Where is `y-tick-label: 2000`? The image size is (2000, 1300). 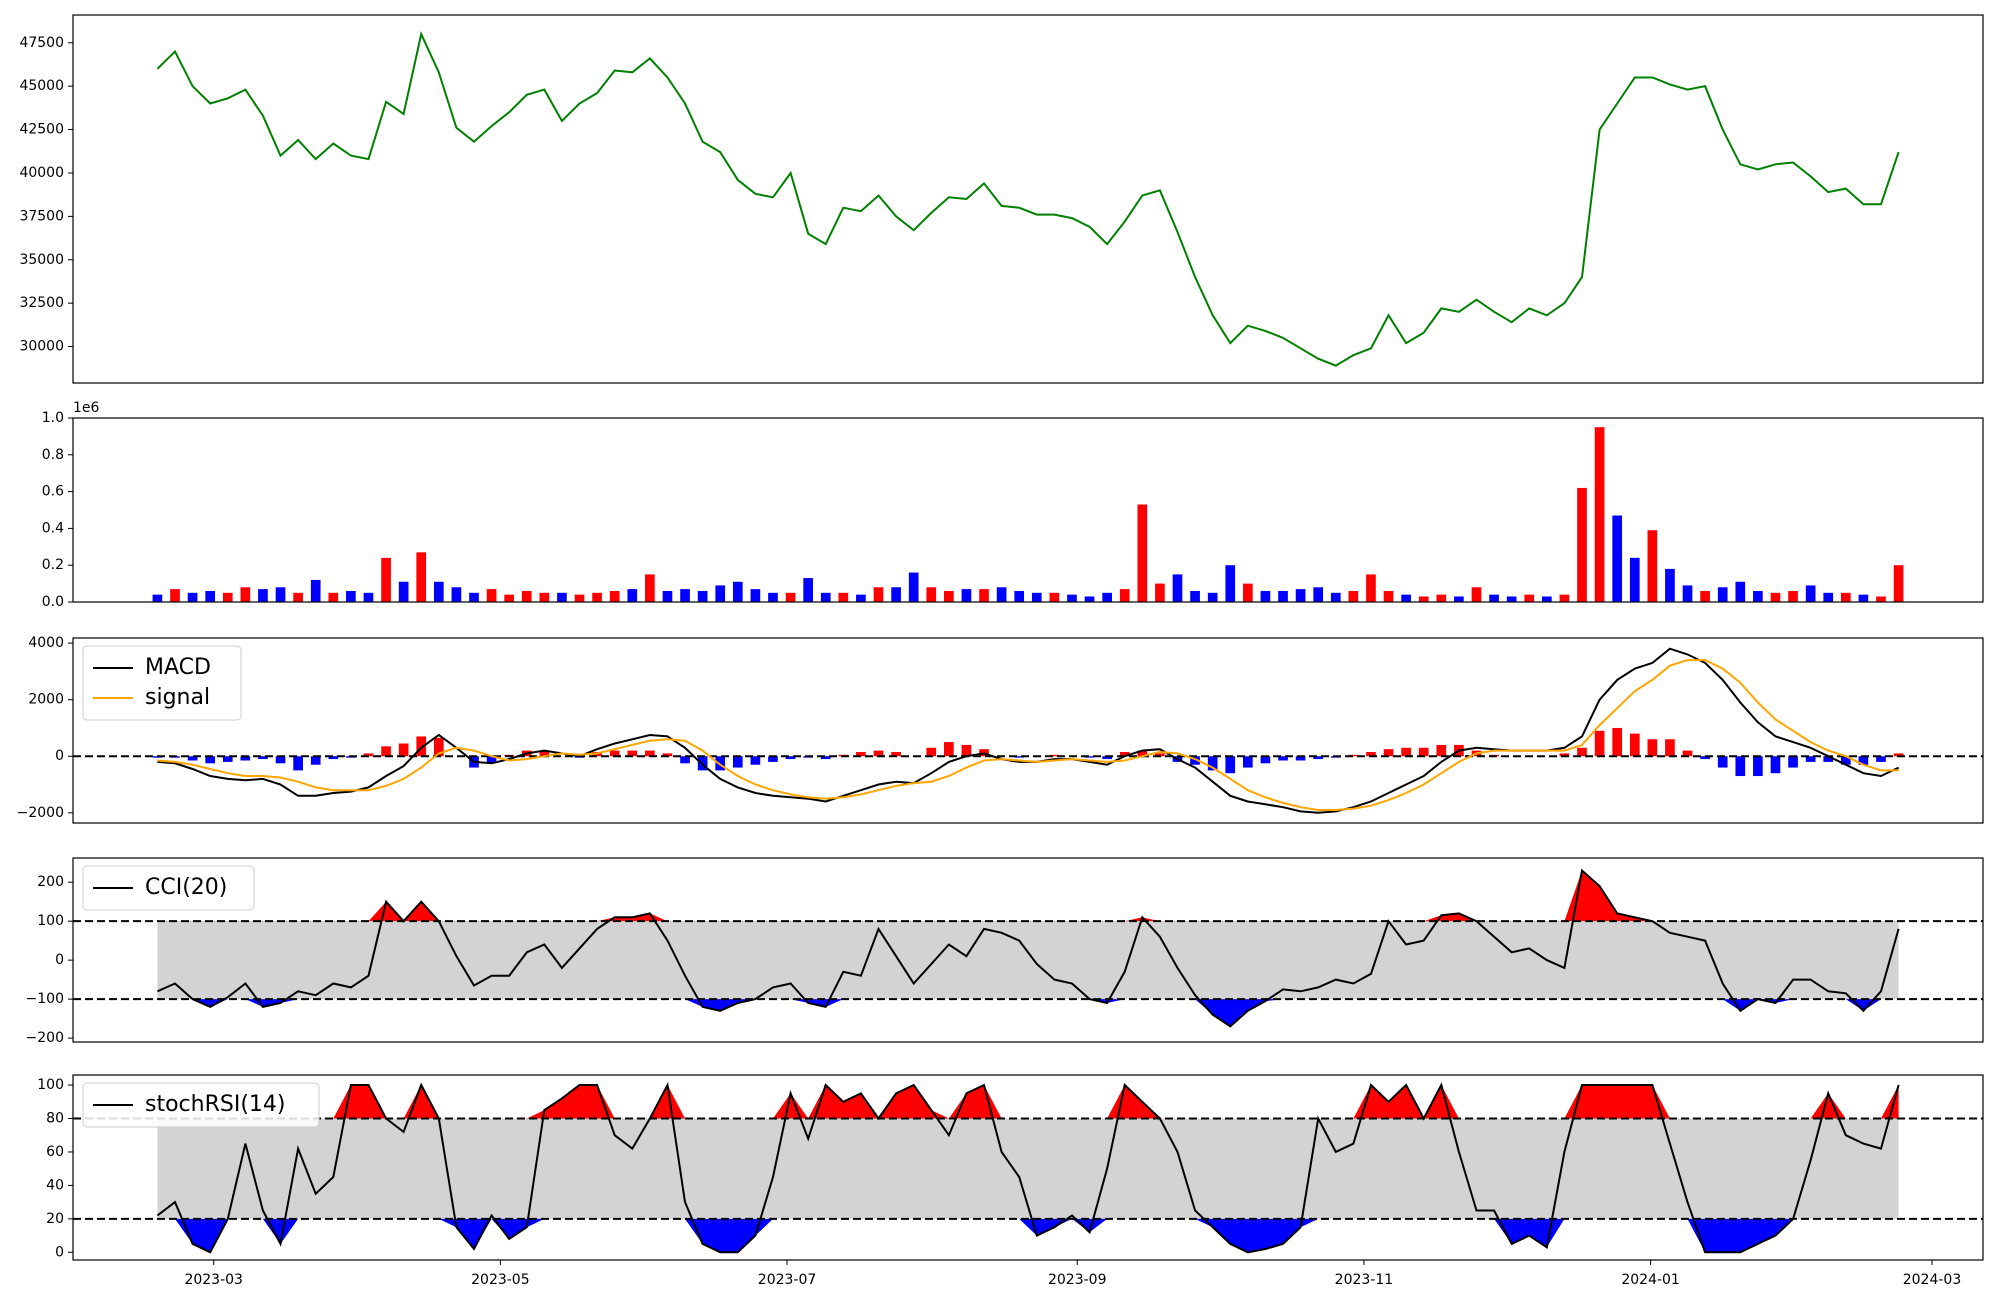 y-tick-label: 2000 is located at coordinates (46, 700).